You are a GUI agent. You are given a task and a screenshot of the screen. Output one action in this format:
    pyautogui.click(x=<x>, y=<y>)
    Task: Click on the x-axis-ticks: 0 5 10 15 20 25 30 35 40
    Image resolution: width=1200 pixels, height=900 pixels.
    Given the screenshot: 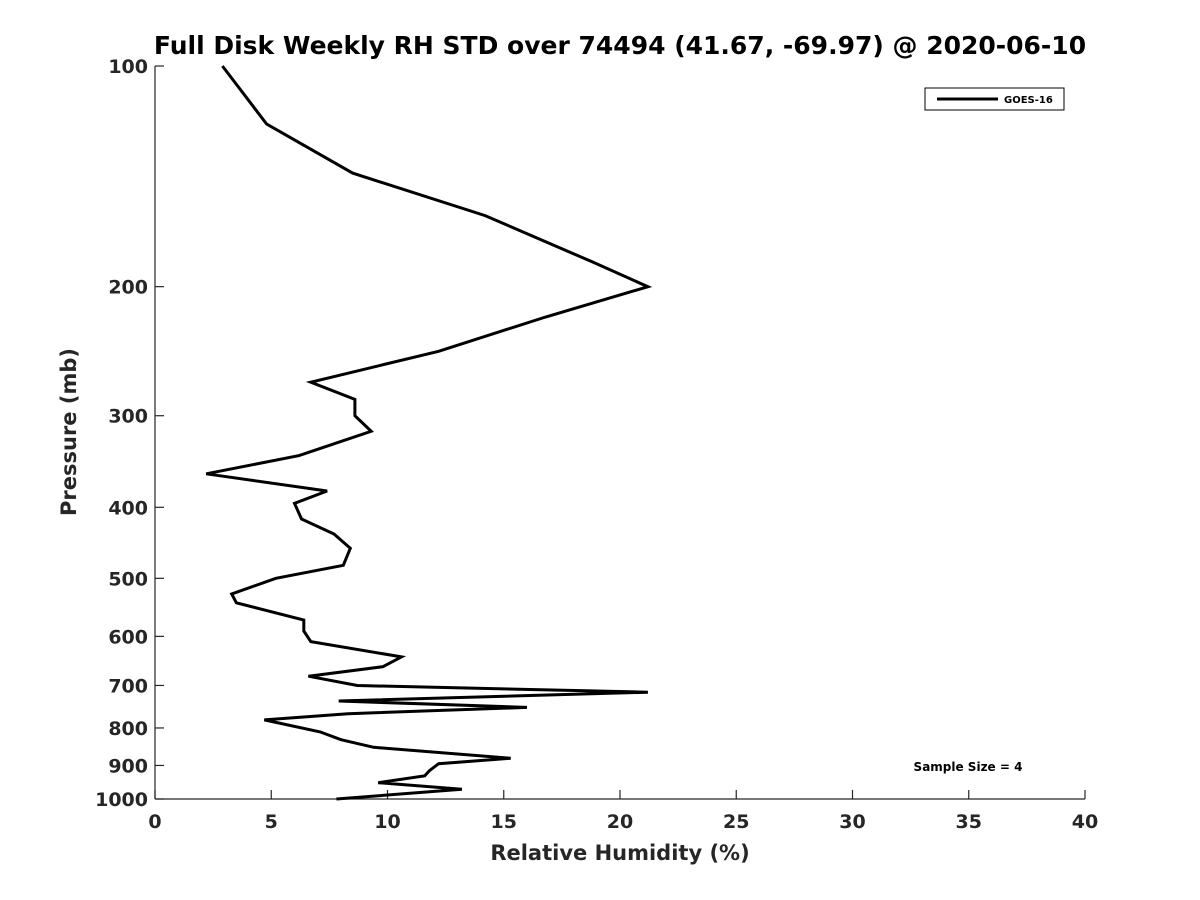 What is the action you would take?
    pyautogui.click(x=623, y=811)
    